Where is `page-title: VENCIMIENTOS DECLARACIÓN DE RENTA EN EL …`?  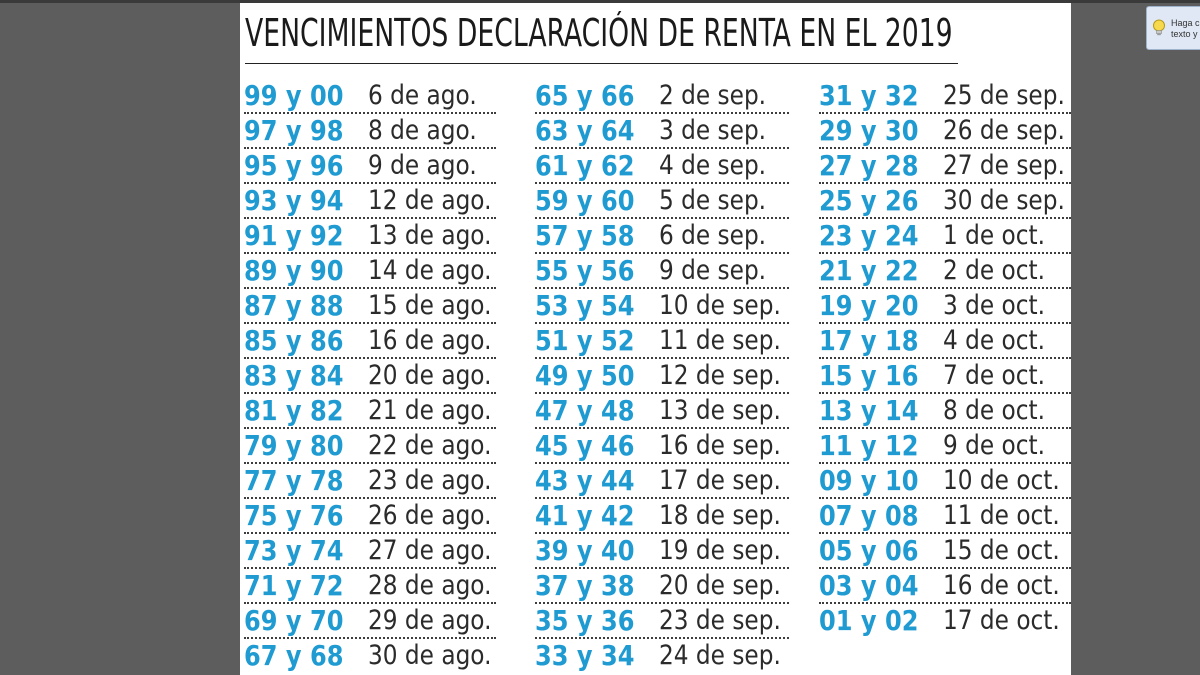 page-title: VENCIMIENTOS DECLARACIÓN DE RENTA EN EL … is located at coordinates (599, 33).